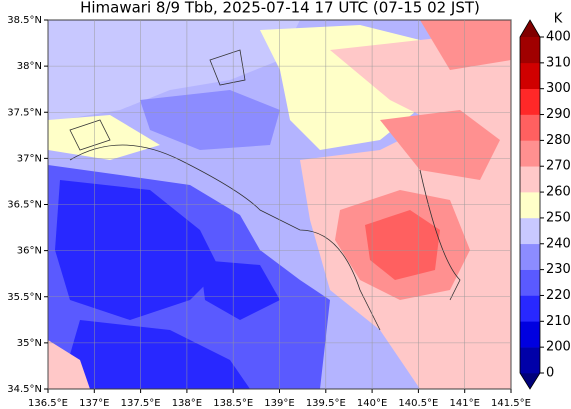 This screenshot has width=571, height=409. What do you see at coordinates (558, 140) in the screenshot?
I see `colorbar-label: 280` at bounding box center [558, 140].